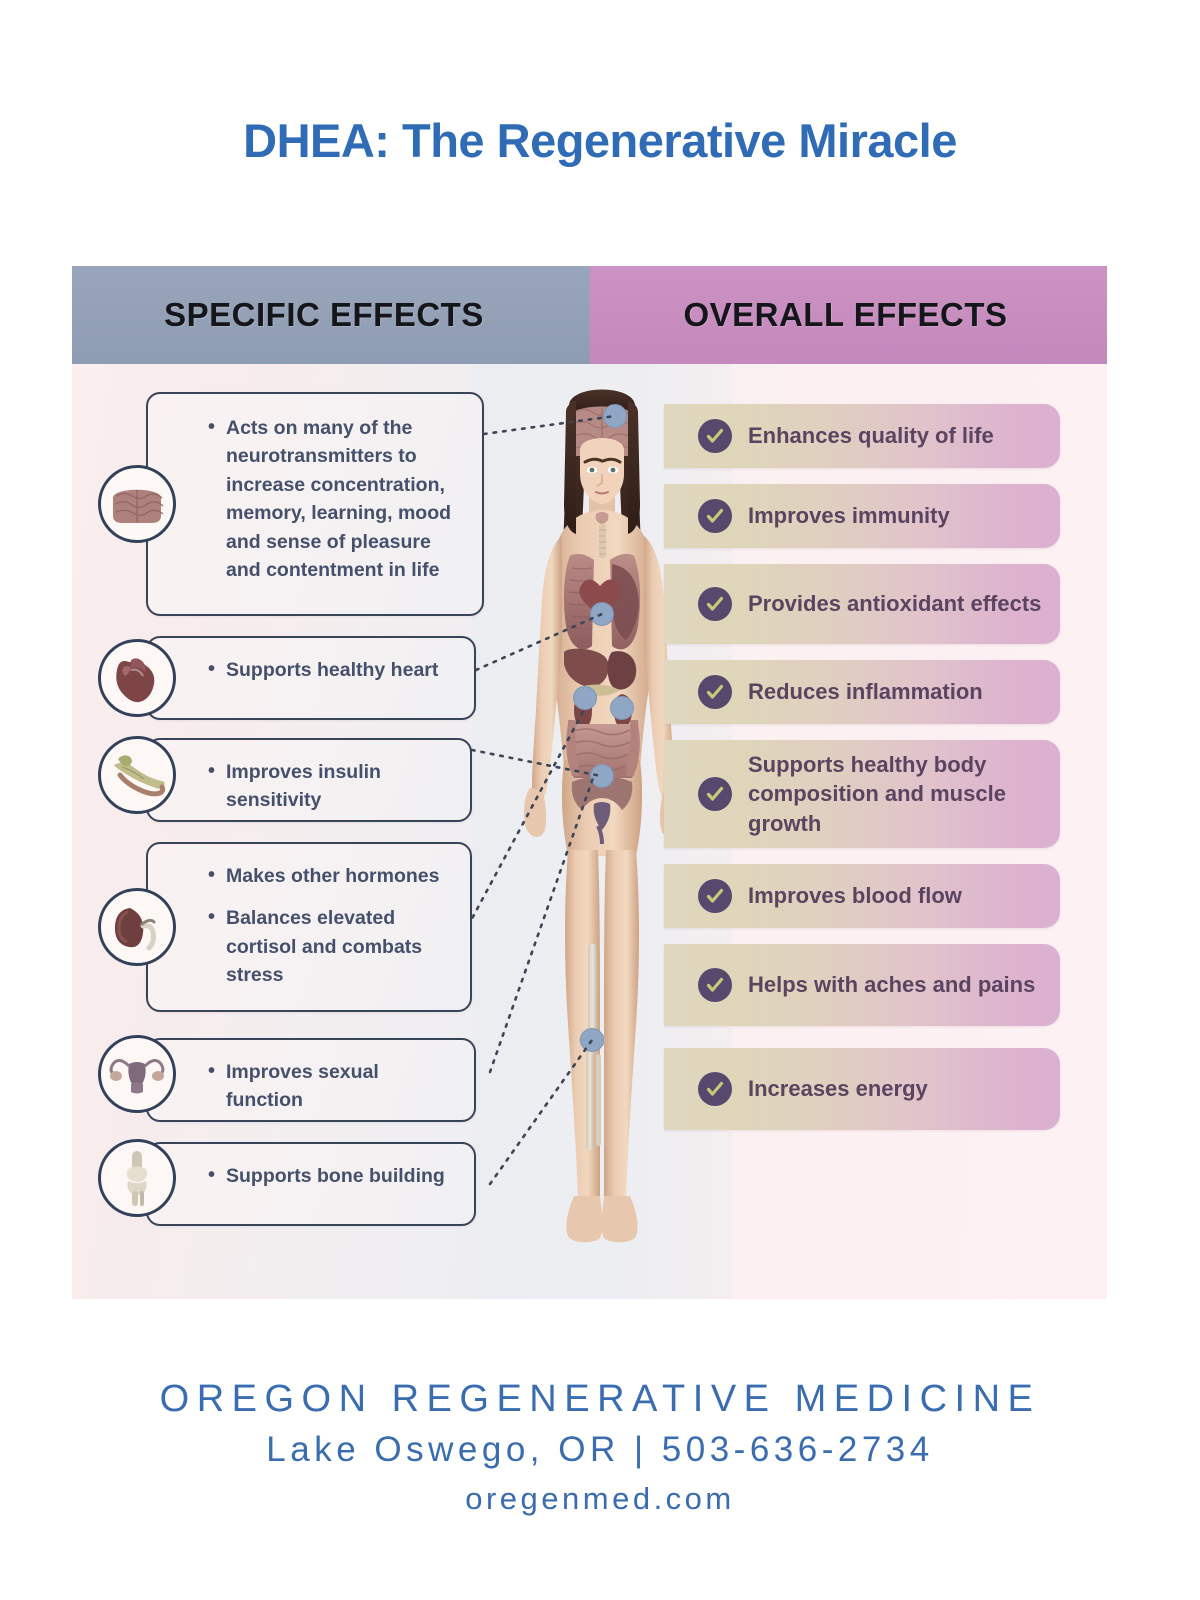 Image resolution: width=1200 pixels, height=1600 pixels. Describe the element at coordinates (865, 692) in the screenshot. I see `overall-effect-label: Reduces inflammation` at that location.